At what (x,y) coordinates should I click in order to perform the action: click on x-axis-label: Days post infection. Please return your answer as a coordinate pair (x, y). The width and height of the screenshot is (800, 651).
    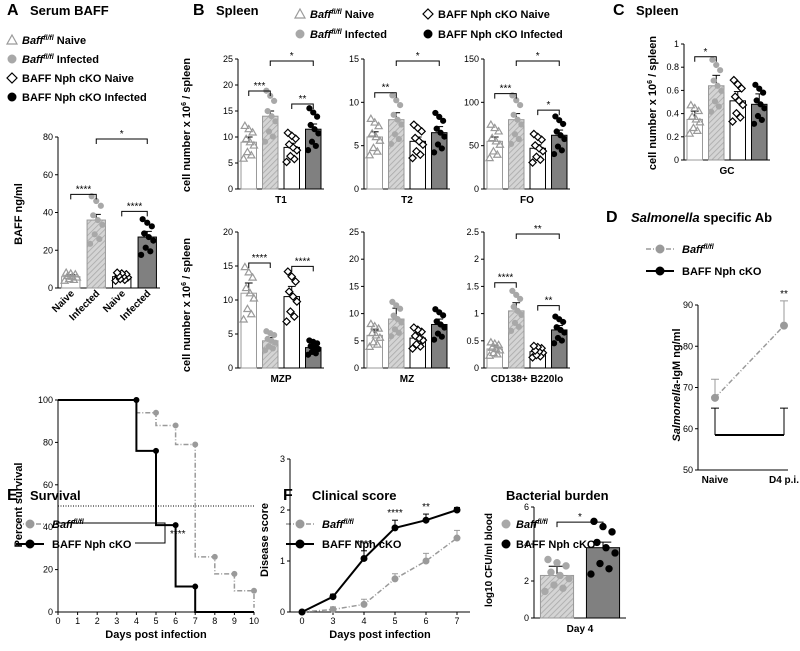
    Looking at the image, I should click on (156, 635).